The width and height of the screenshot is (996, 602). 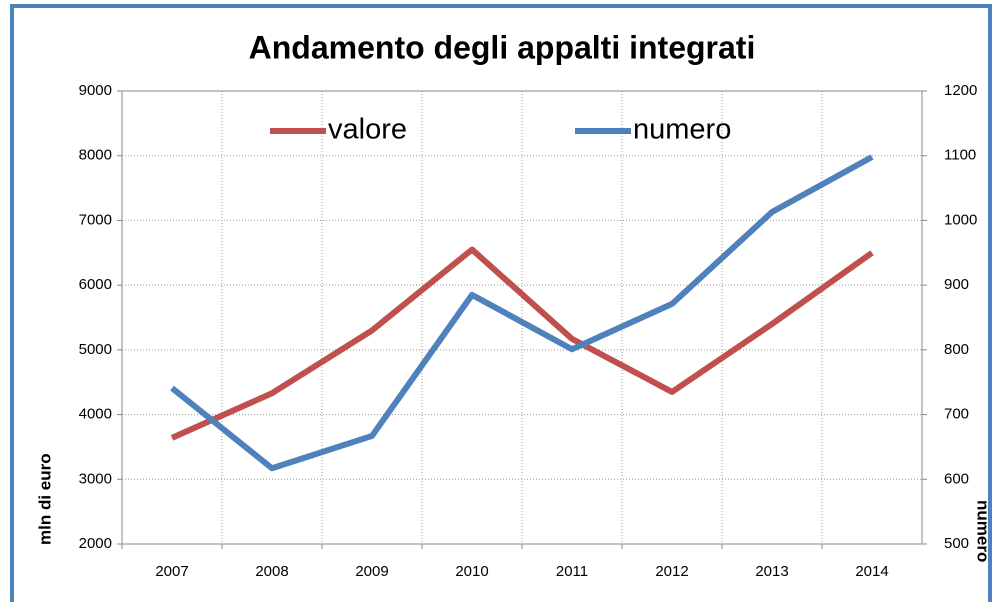 I want to click on x-tick-label: 2012, so click(x=671, y=571).